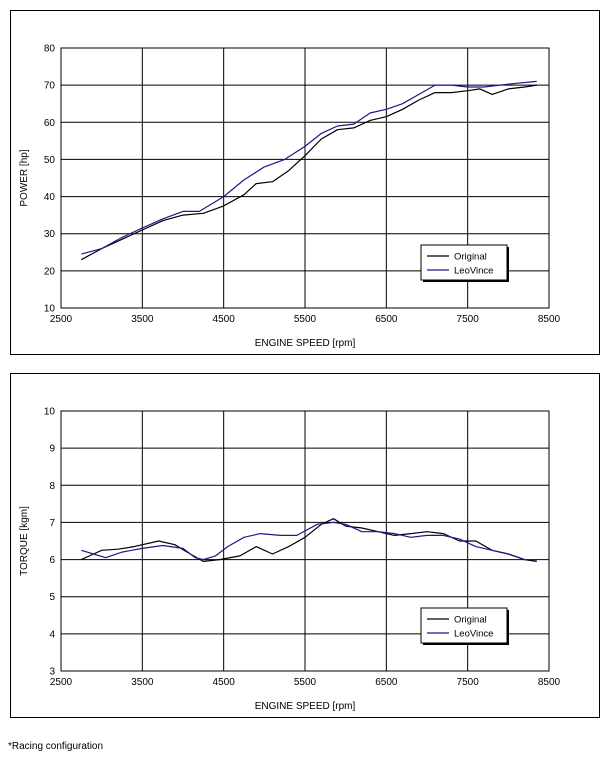 Image resolution: width=614 pixels, height=758 pixels. Describe the element at coordinates (52, 560) in the screenshot. I see `y-tick-label: 6` at that location.